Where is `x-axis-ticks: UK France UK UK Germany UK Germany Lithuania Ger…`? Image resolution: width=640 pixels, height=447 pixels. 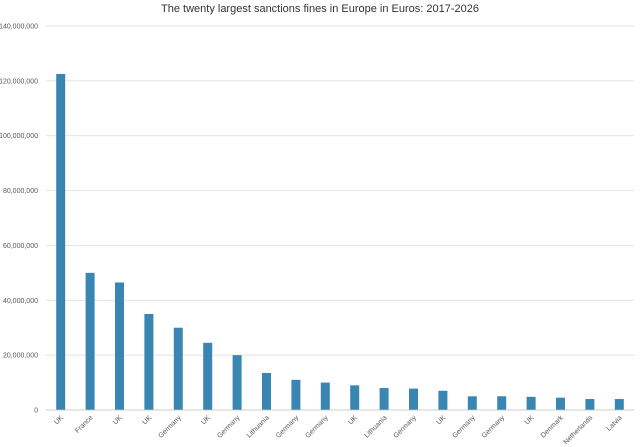 x-axis-ticks: UK France UK UK Germany UK Germany Lithuania Ger… is located at coordinates (338, 430).